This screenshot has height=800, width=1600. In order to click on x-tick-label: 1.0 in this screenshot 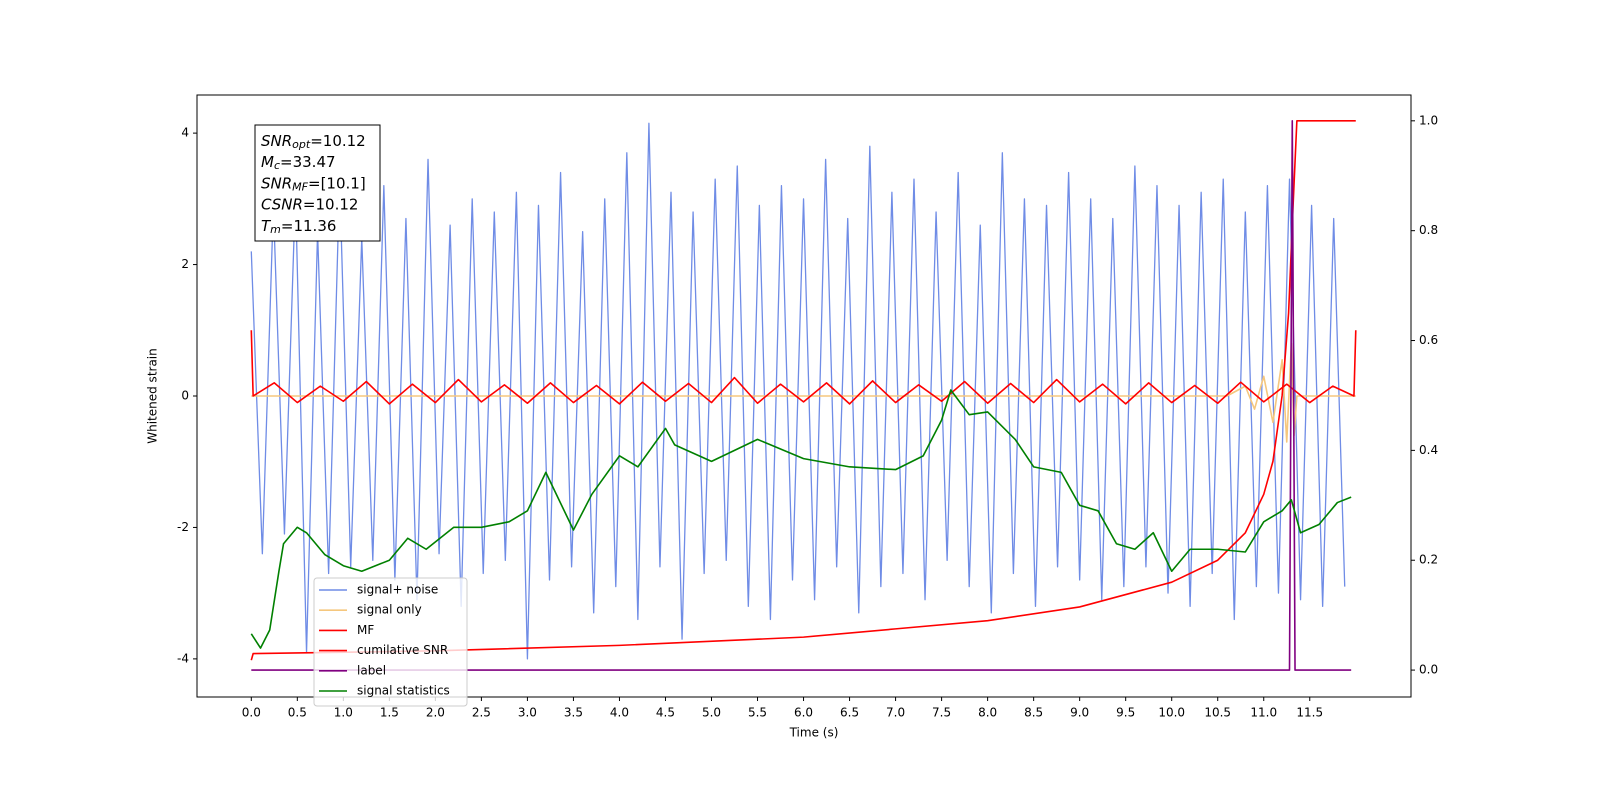, I will do `click(343, 713)`.